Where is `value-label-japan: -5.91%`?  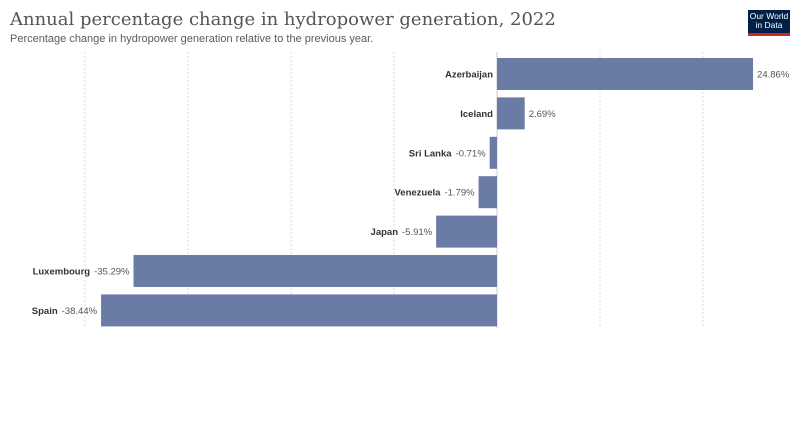
value-label-japan: -5.91% is located at coordinates (417, 232).